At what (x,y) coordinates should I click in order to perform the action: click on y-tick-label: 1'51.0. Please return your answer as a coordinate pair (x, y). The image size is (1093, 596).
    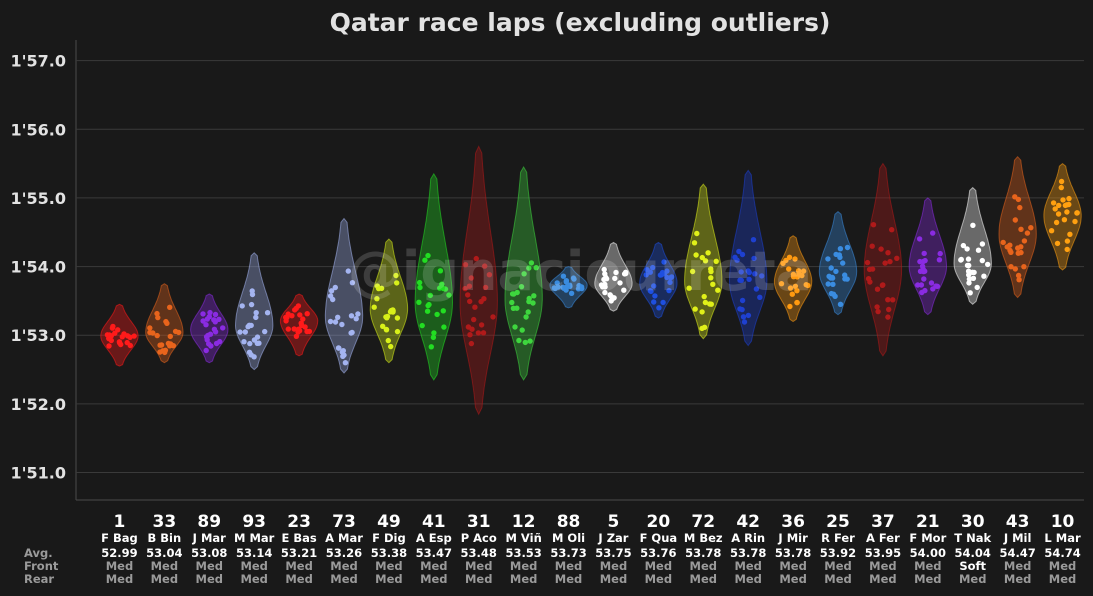
    Looking at the image, I should click on (38, 473).